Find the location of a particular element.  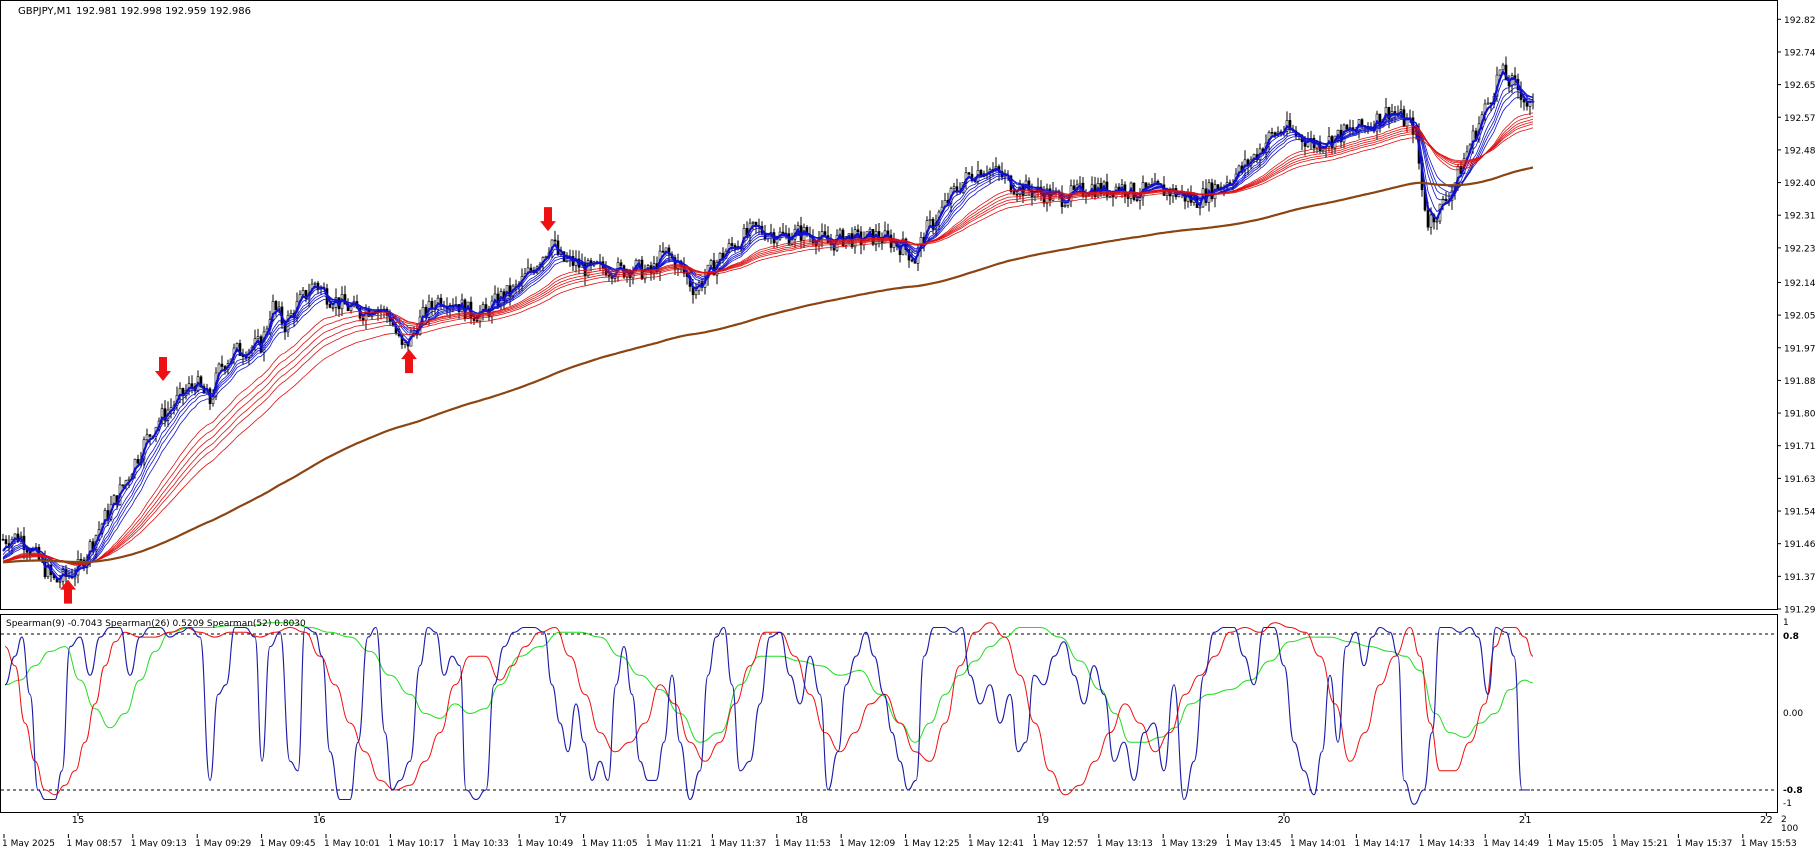

time-label: 1 May 10:17 is located at coordinates (416, 843).